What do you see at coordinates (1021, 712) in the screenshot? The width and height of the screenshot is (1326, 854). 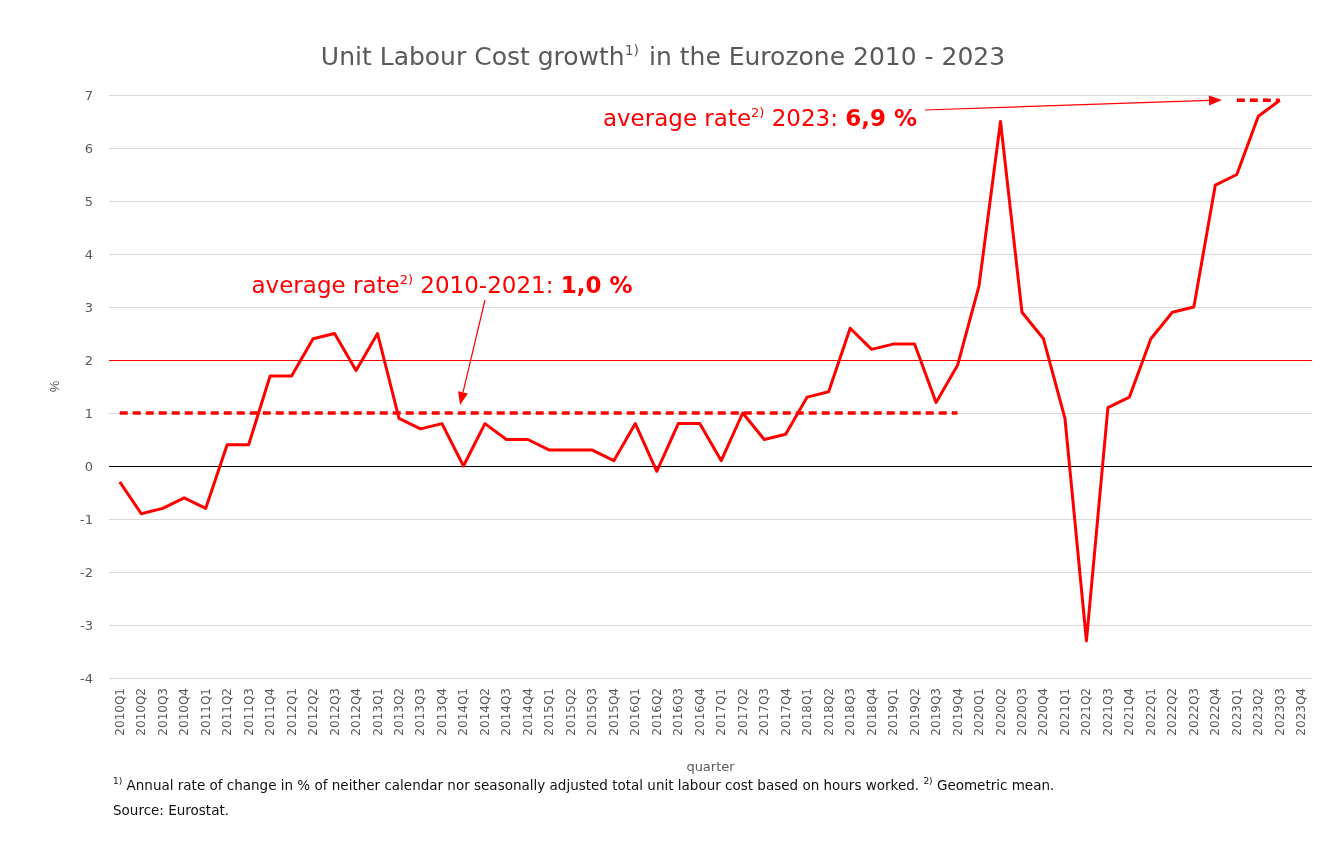 I see `x-tick-label: 2020Q3` at bounding box center [1021, 712].